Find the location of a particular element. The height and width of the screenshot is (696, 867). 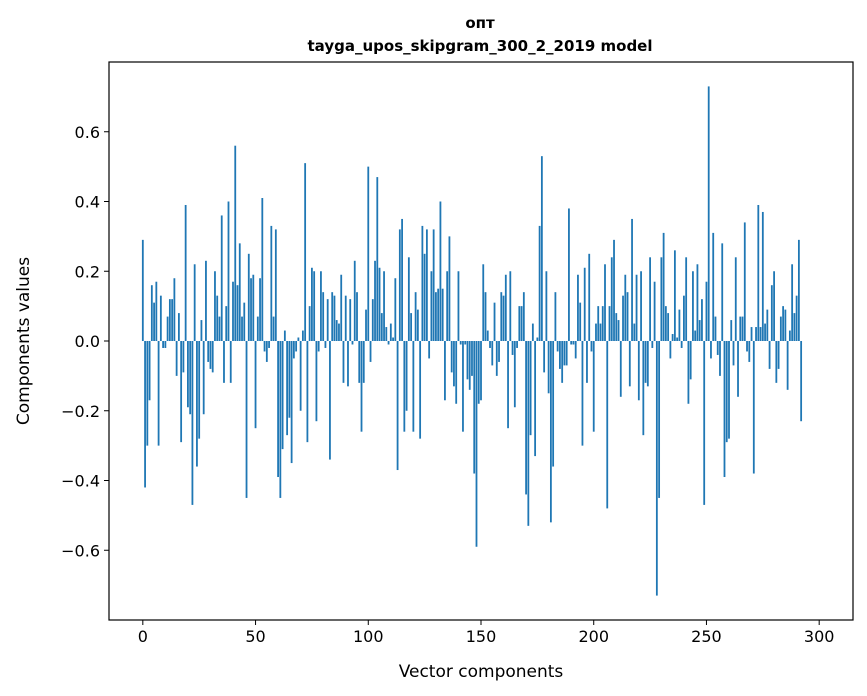

y-tick-label-6: 0.6 is located at coordinates (87, 132).